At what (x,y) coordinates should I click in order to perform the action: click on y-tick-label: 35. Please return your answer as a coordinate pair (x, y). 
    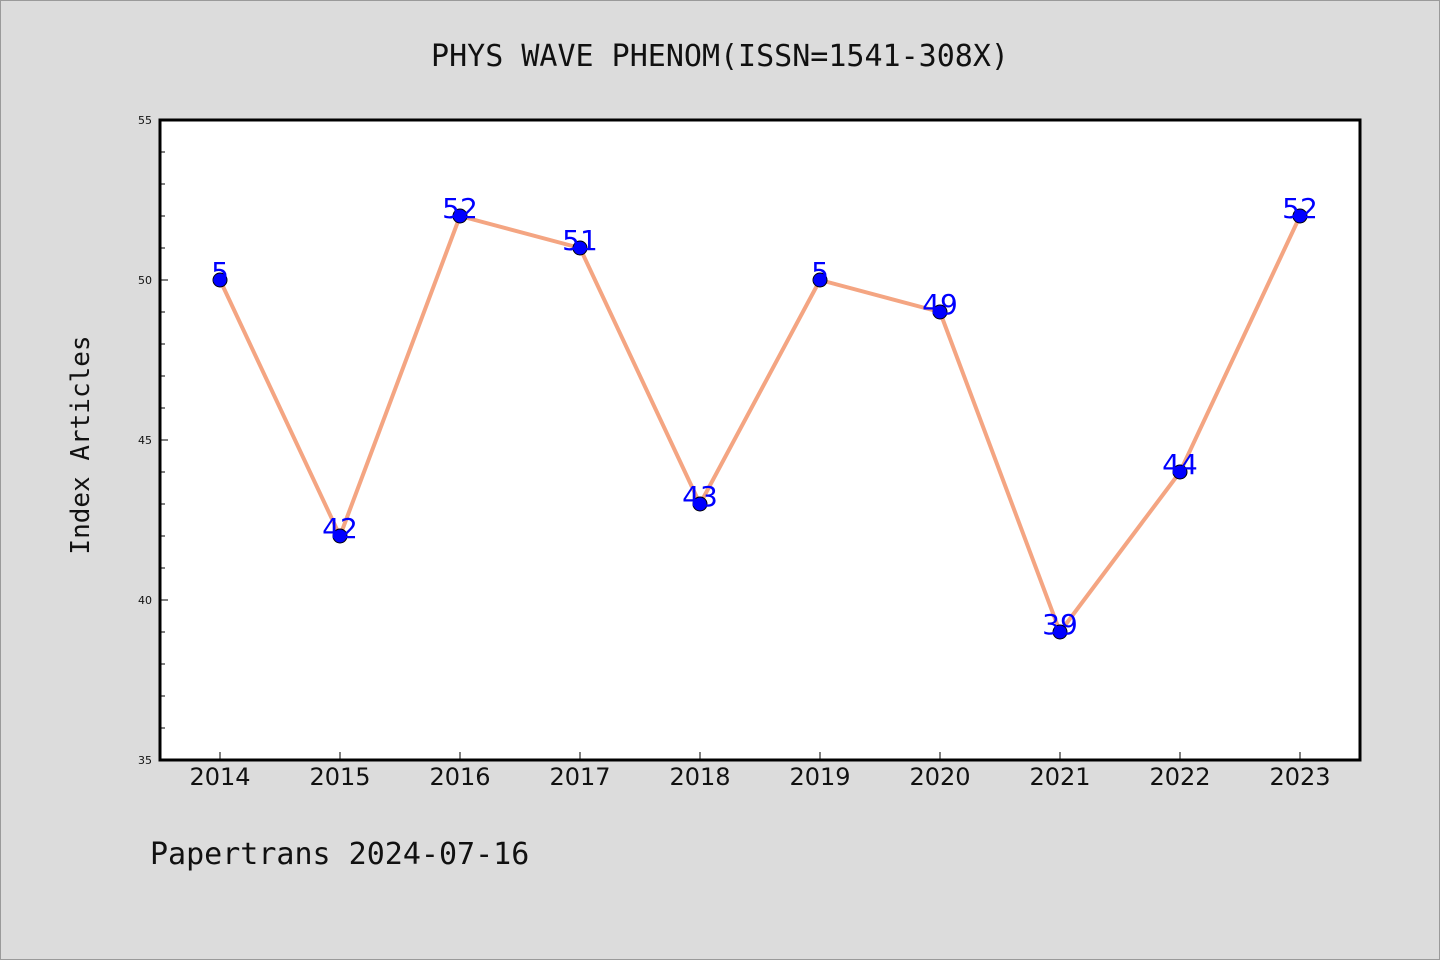
    Looking at the image, I should click on (145, 760).